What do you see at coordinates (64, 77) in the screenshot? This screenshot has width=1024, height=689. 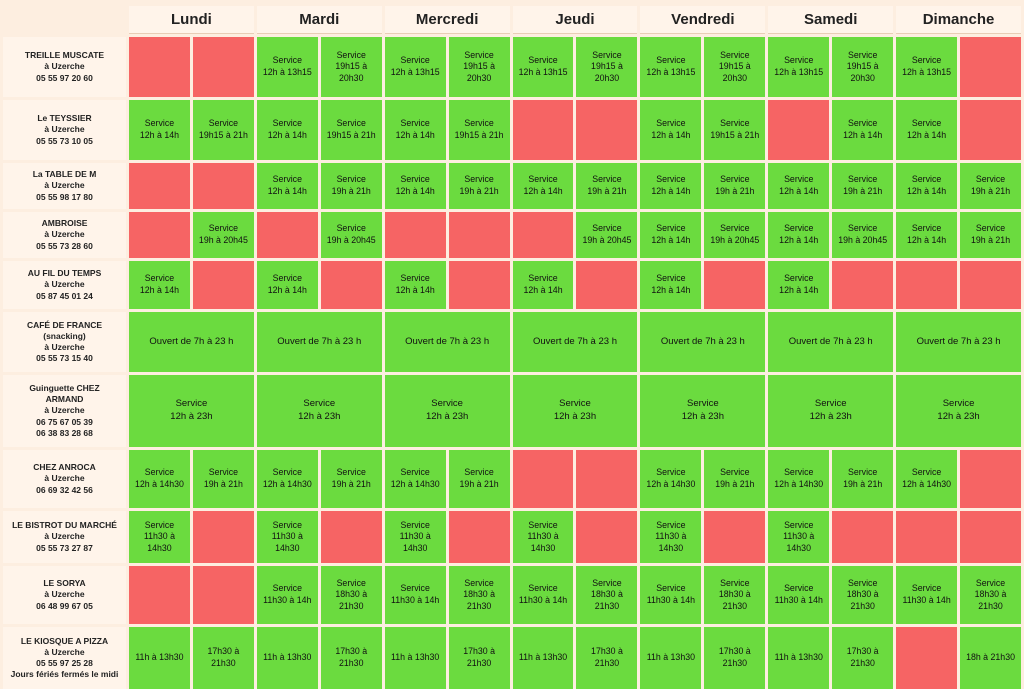 I see `restaurant-detail: 05 55 97 20 60` at bounding box center [64, 77].